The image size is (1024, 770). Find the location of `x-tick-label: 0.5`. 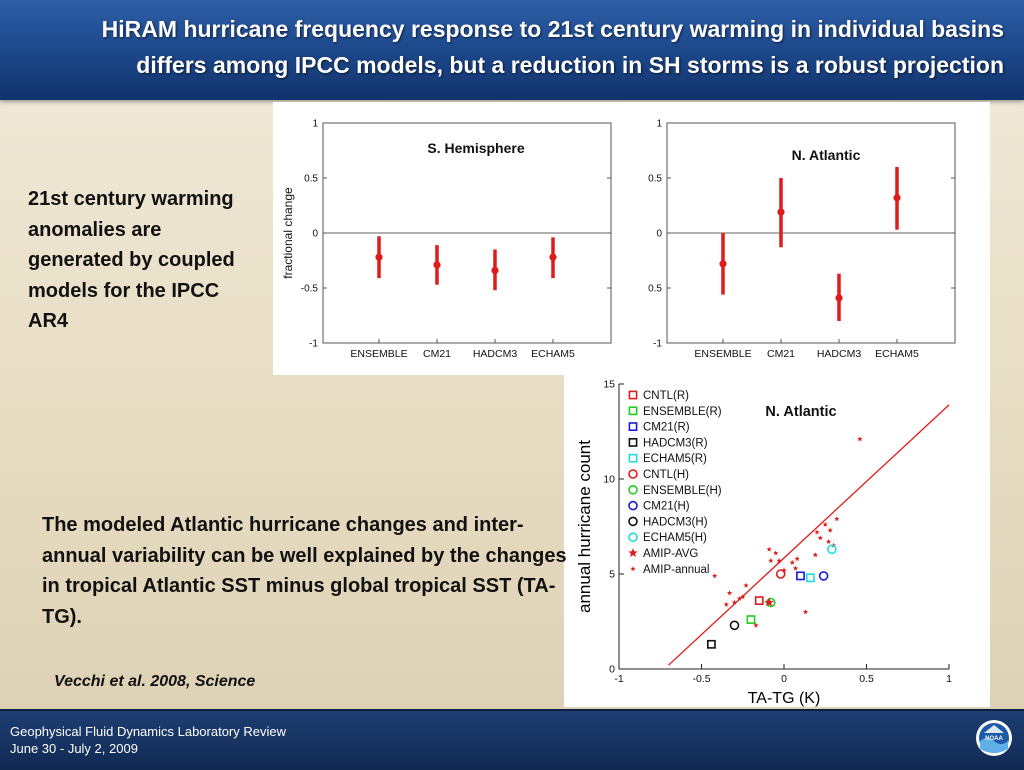

x-tick-label: 0.5 is located at coordinates (866, 679).